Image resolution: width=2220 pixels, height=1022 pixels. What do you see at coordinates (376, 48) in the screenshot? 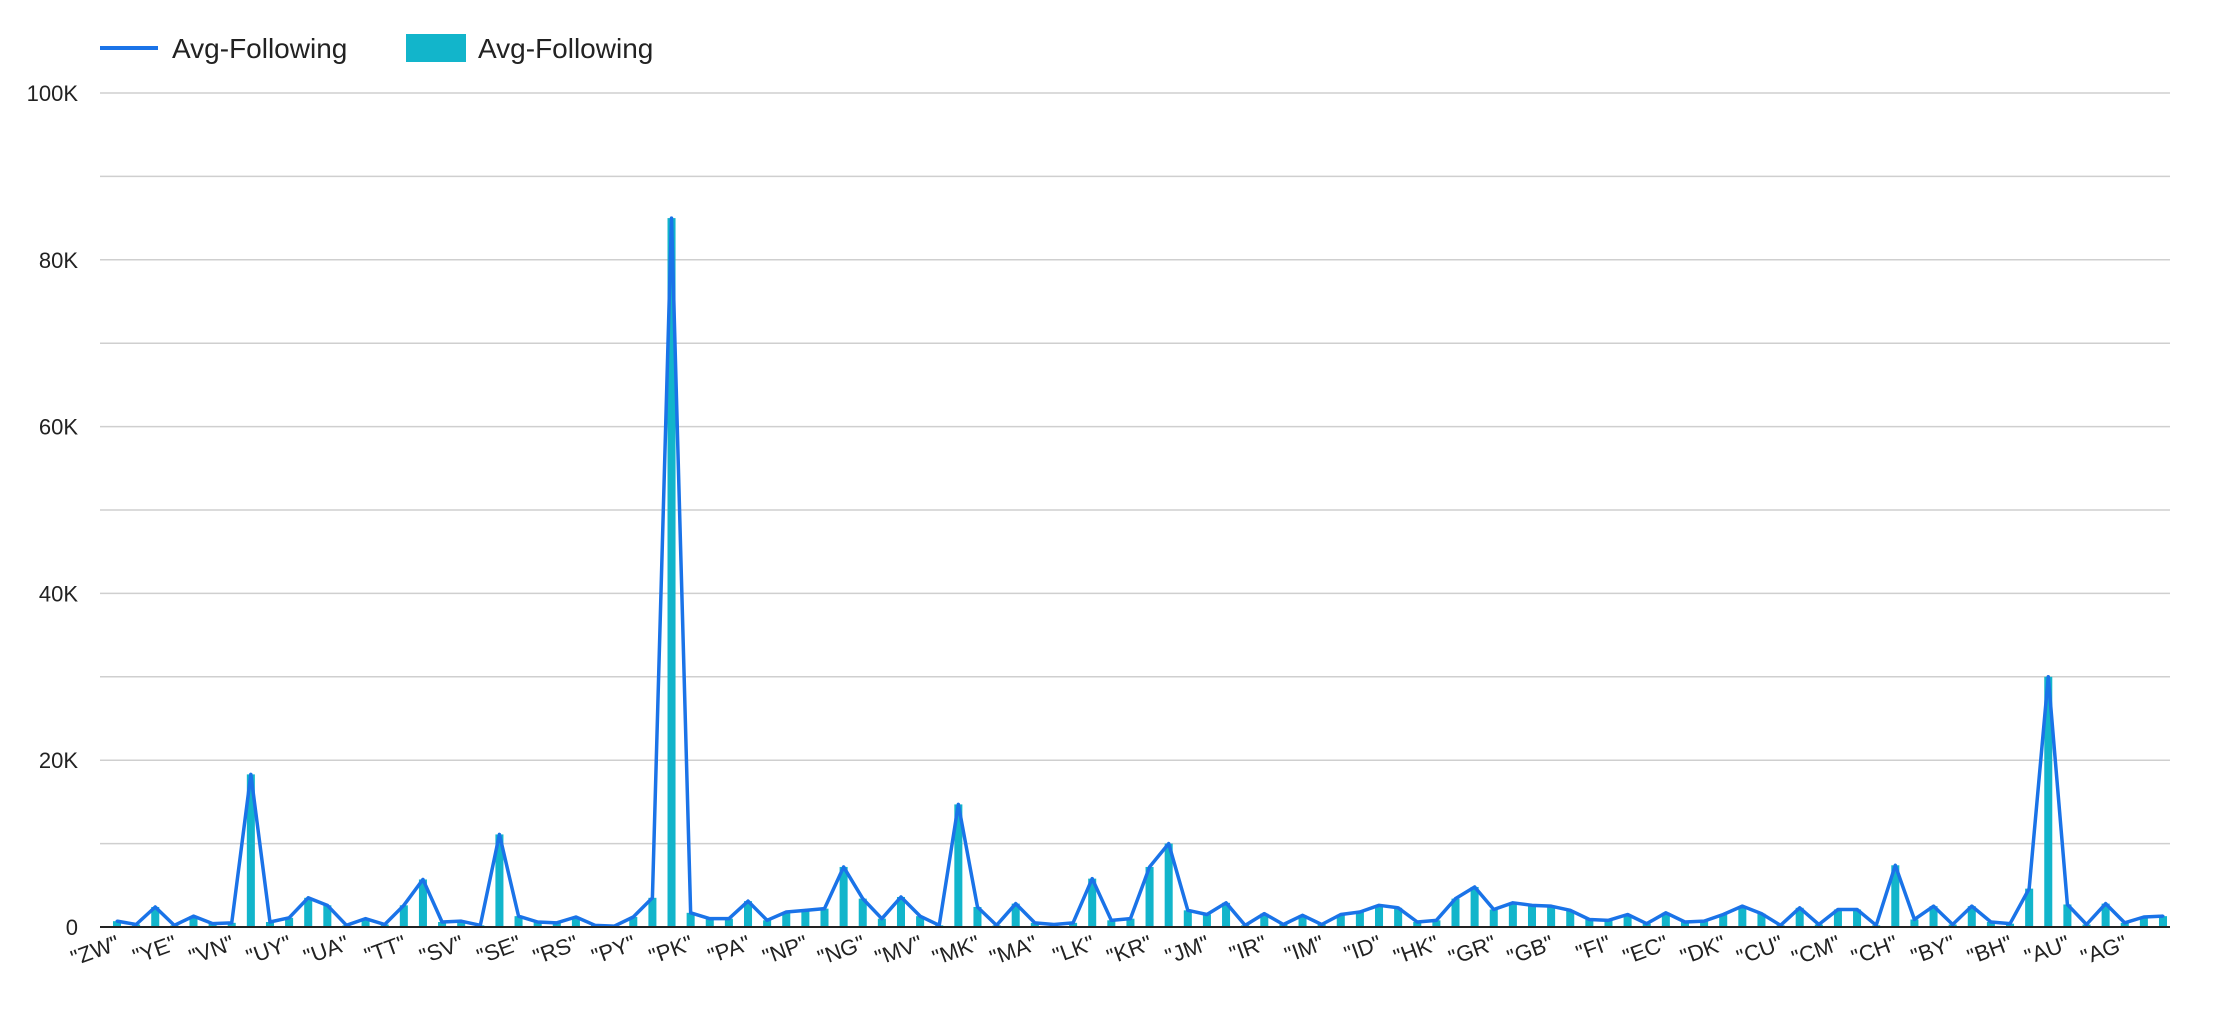
I see `legend: Avg-Following Avg-Following` at bounding box center [376, 48].